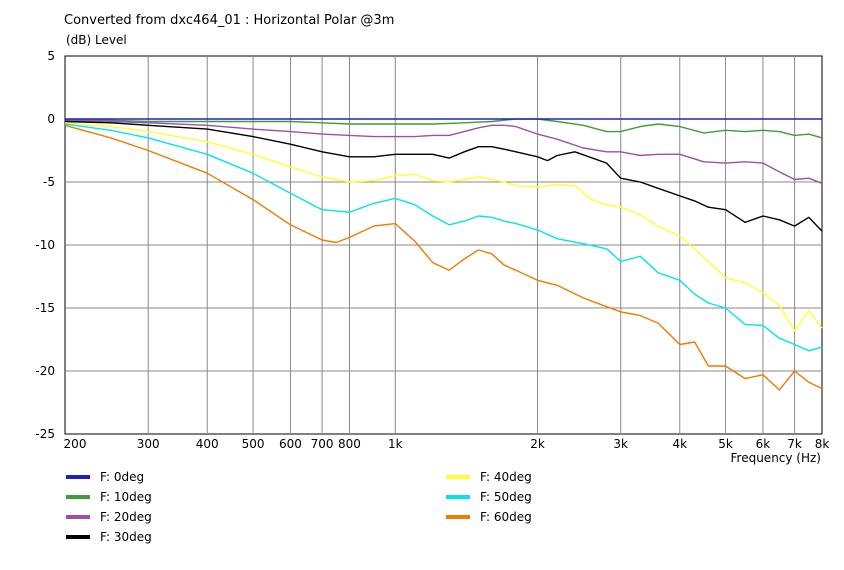 The image size is (844, 570). Describe the element at coordinates (122, 477) in the screenshot. I see `legend-label: F: 0deg` at that location.